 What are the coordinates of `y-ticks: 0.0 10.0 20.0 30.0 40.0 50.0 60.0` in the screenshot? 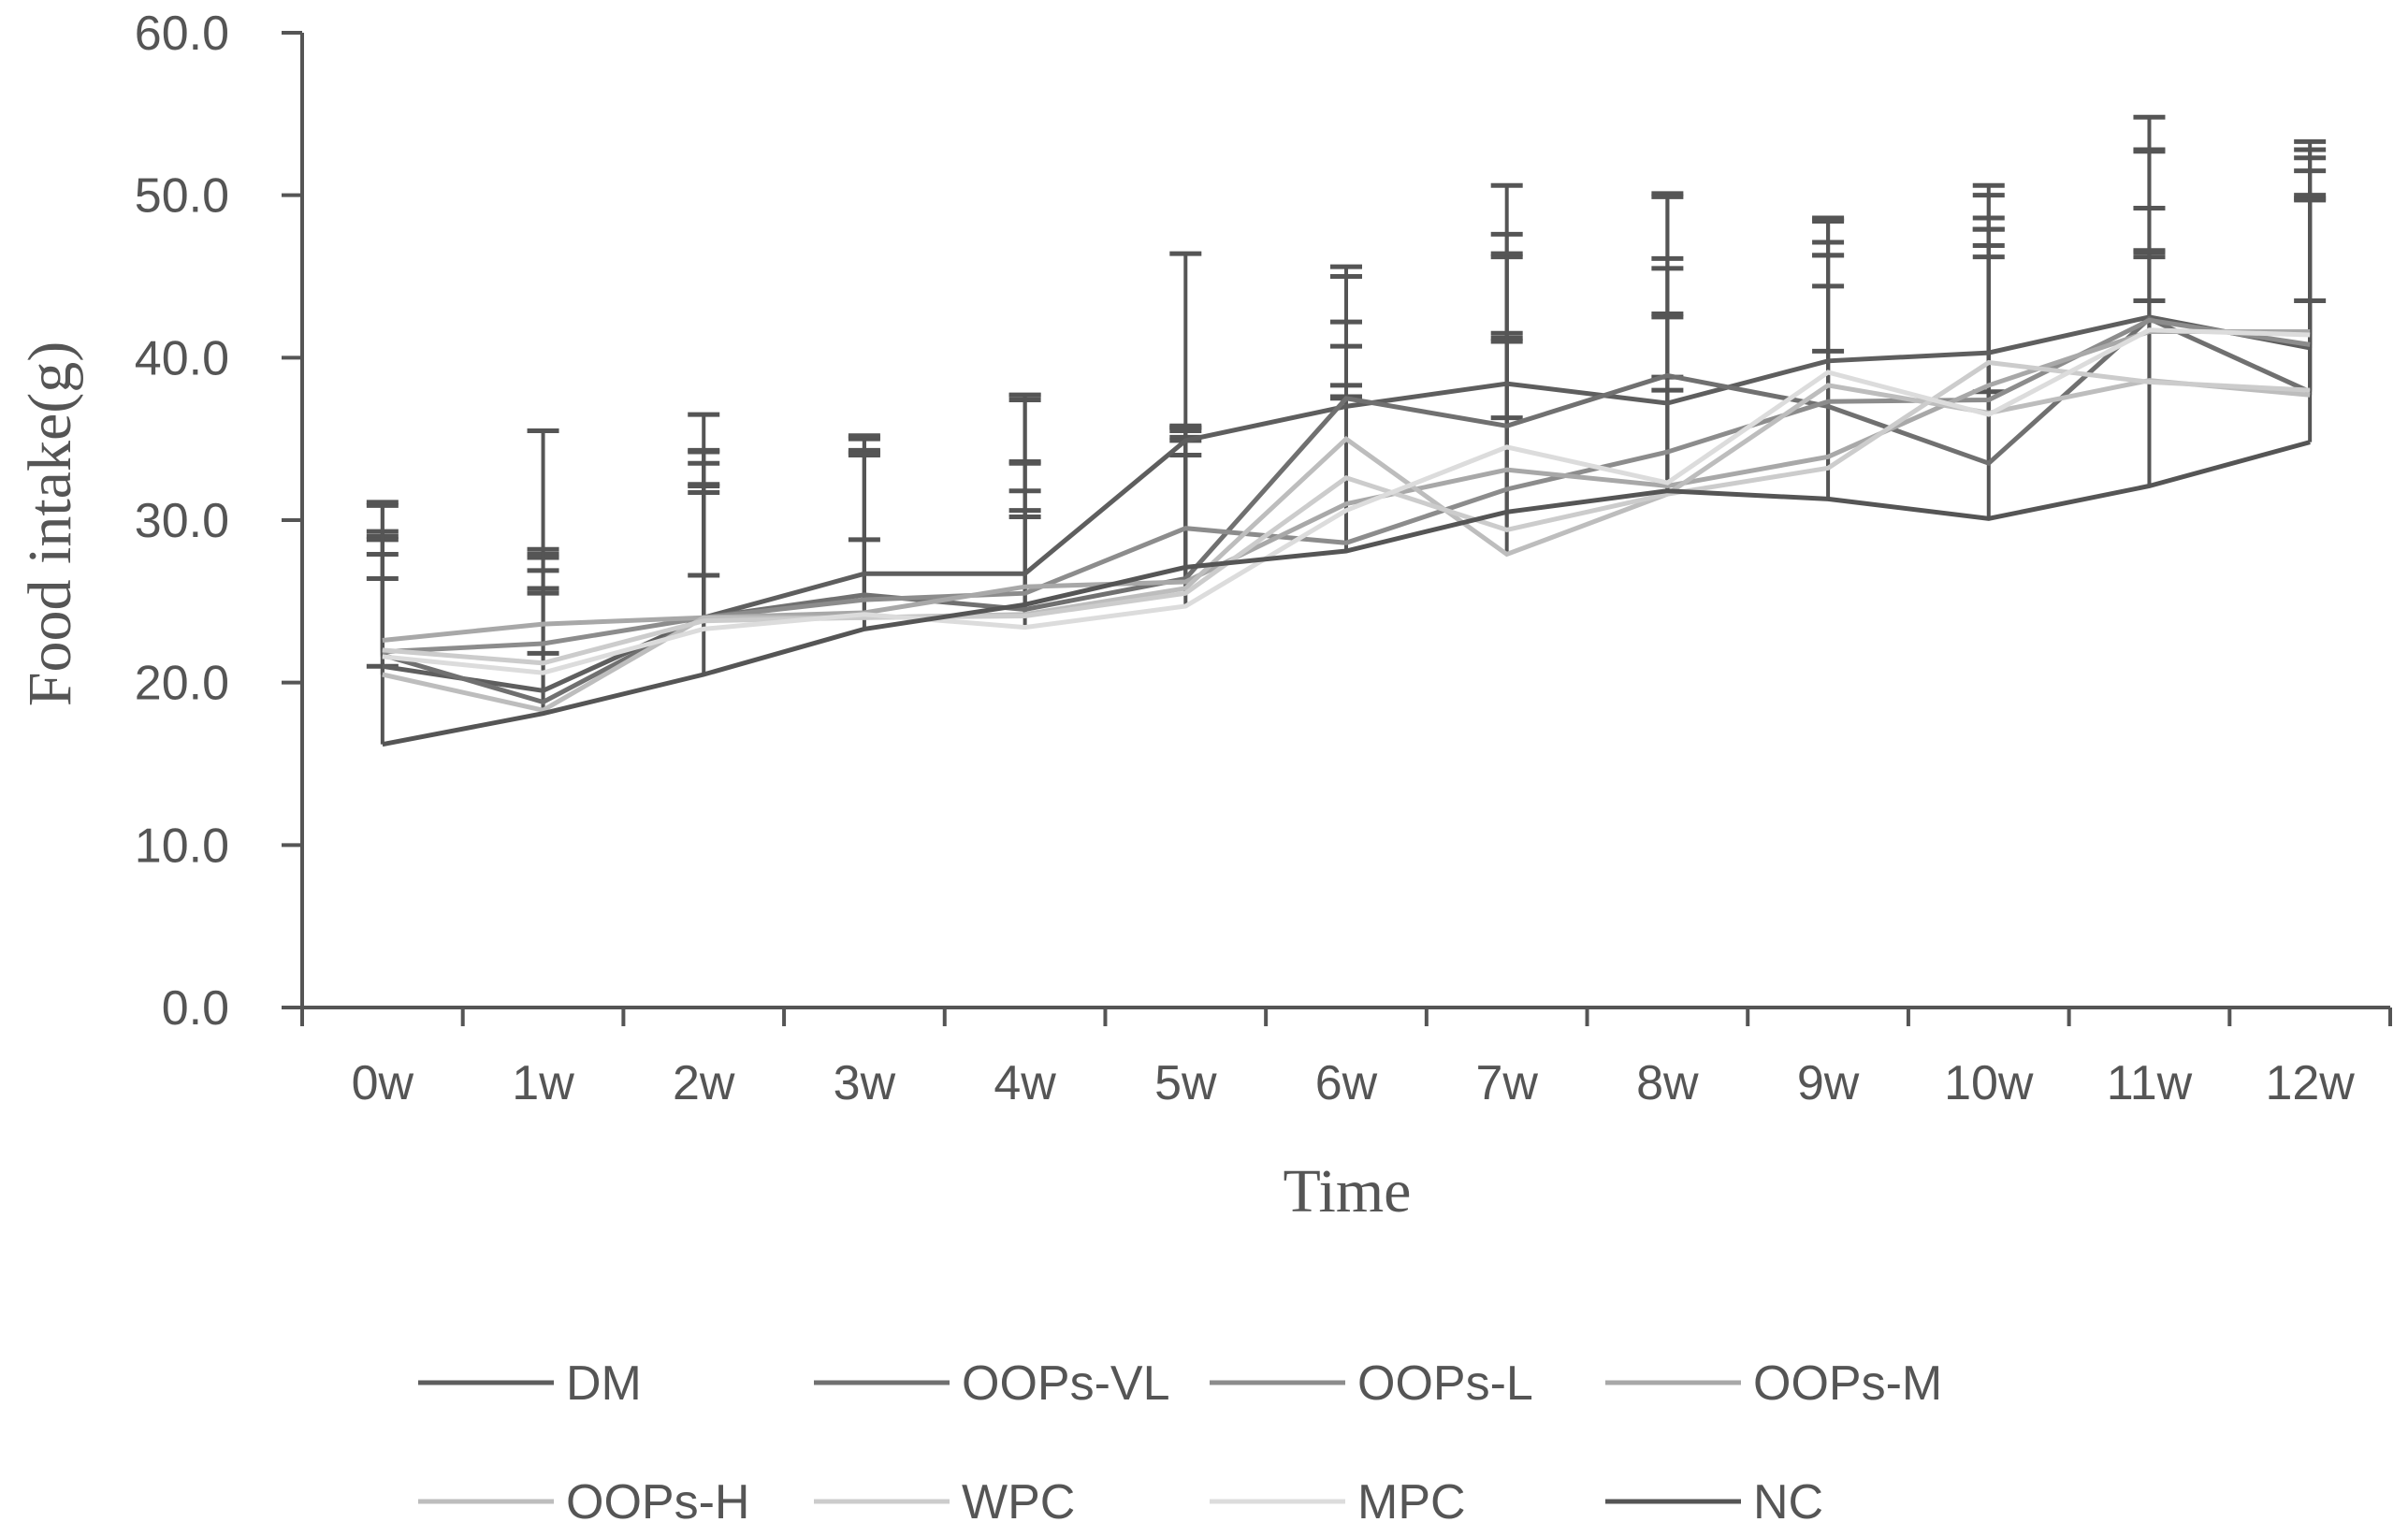 It's located at (219, 521).